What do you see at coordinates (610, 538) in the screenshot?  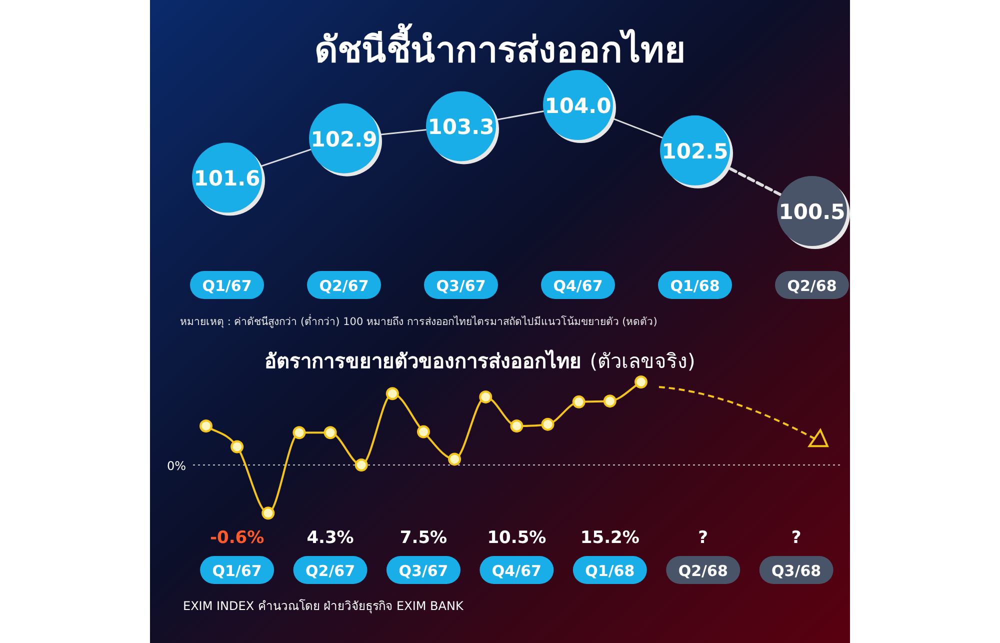 I see `text: 15.2%` at bounding box center [610, 538].